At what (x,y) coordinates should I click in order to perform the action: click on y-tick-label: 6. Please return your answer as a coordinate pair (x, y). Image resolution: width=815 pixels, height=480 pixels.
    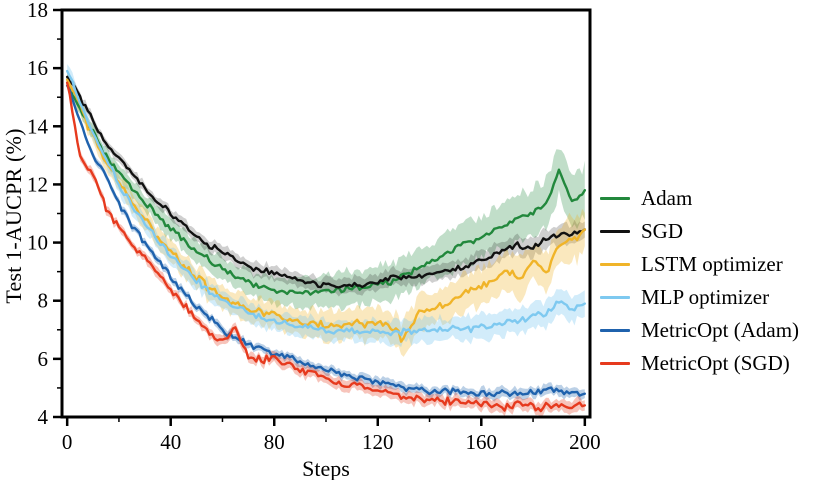
    Looking at the image, I should click on (43, 359).